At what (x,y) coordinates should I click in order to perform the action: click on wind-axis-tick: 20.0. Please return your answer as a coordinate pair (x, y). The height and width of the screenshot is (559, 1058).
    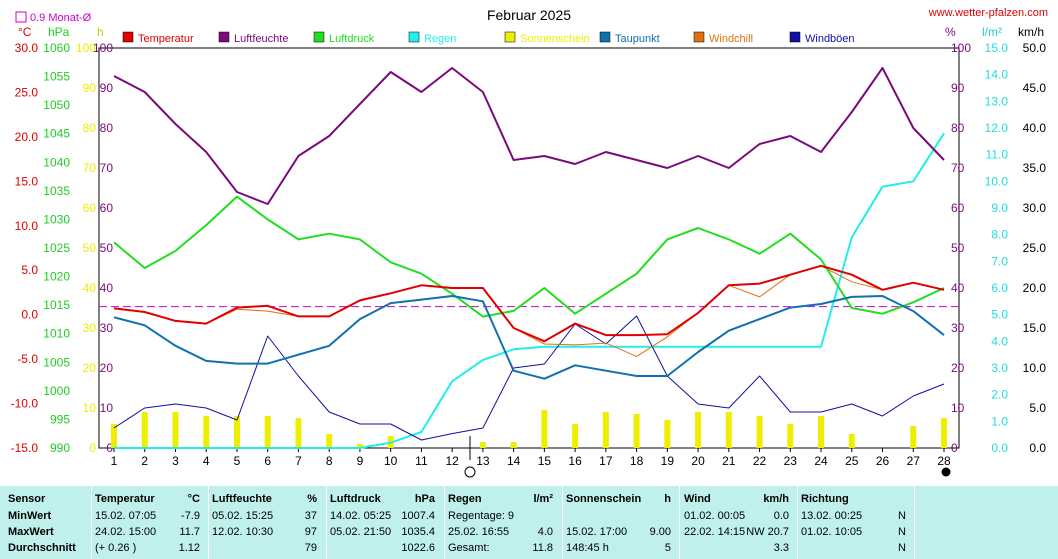
    Looking at the image, I should click on (1035, 288).